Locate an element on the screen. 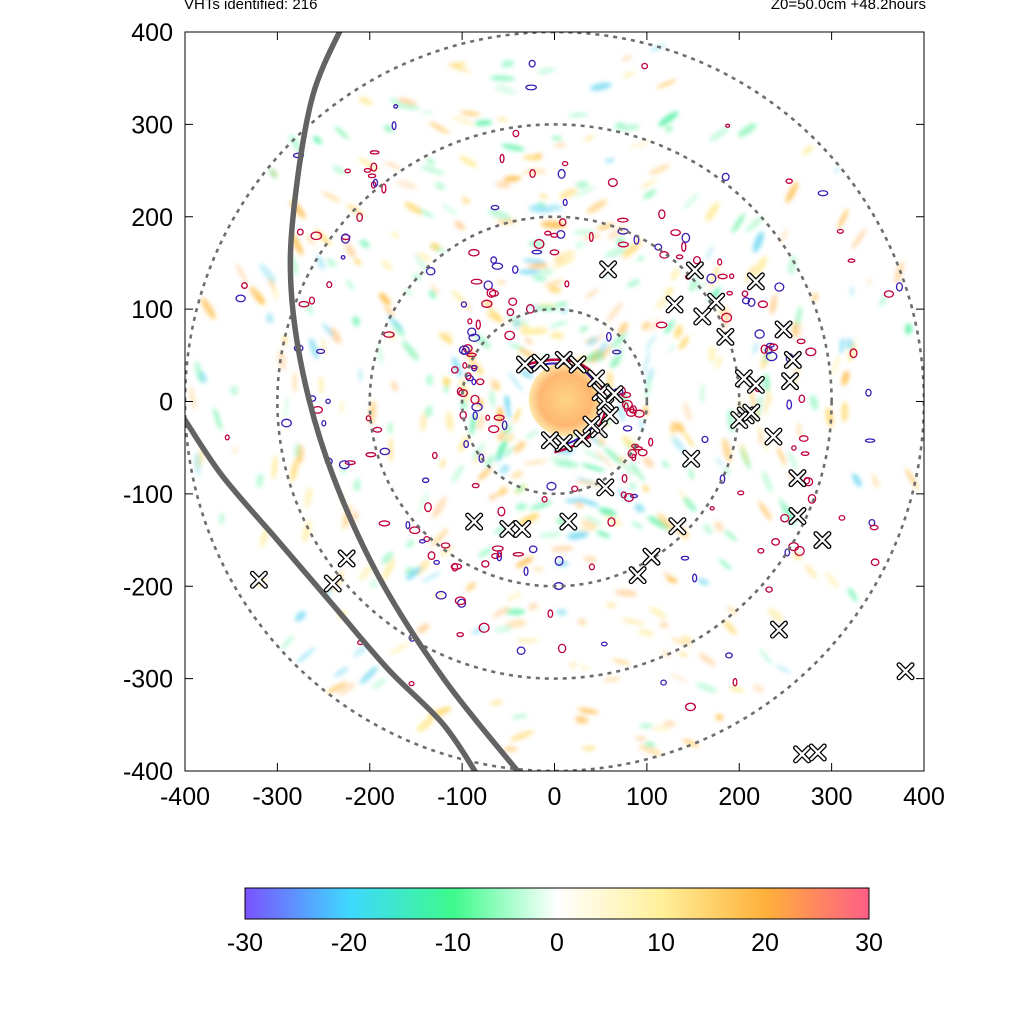  y-tick-label: 400 is located at coordinates (152, 33).